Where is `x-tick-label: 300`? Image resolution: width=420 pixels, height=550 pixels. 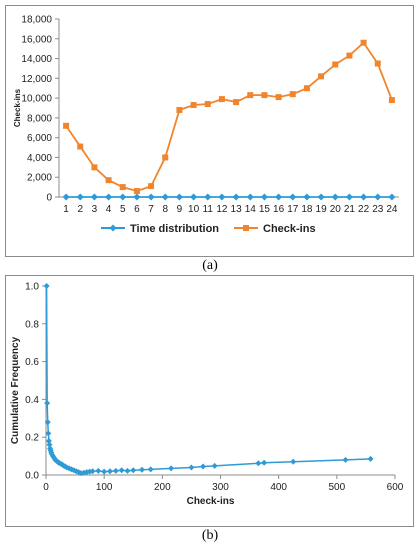 x-tick-label: 300 is located at coordinates (220, 487).